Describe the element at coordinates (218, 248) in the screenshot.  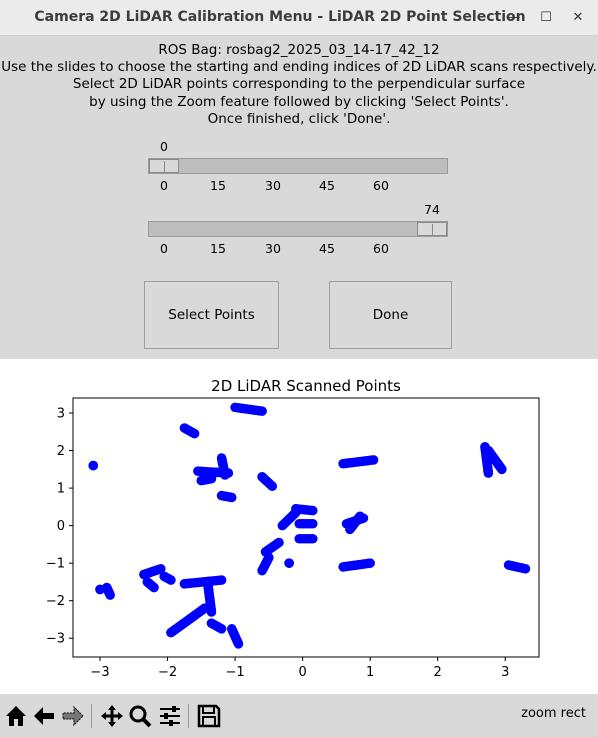
I see `end-slider-tick: 15` at that location.